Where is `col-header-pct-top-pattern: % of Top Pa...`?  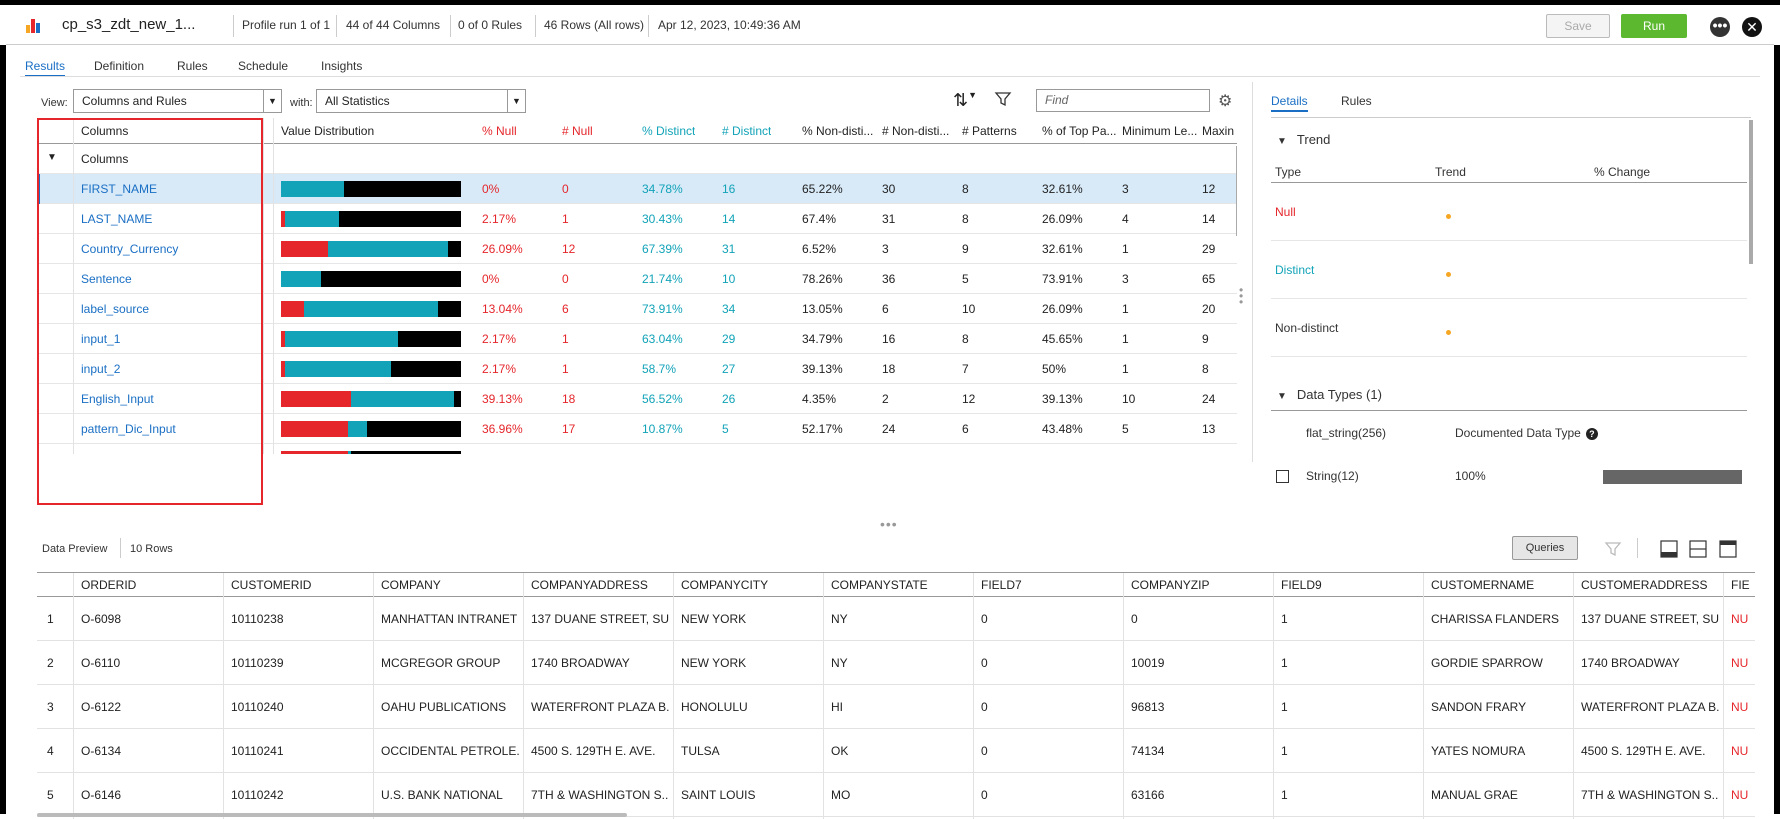
col-header-pct-top-pattern: % of Top Pa... is located at coordinates (1079, 131).